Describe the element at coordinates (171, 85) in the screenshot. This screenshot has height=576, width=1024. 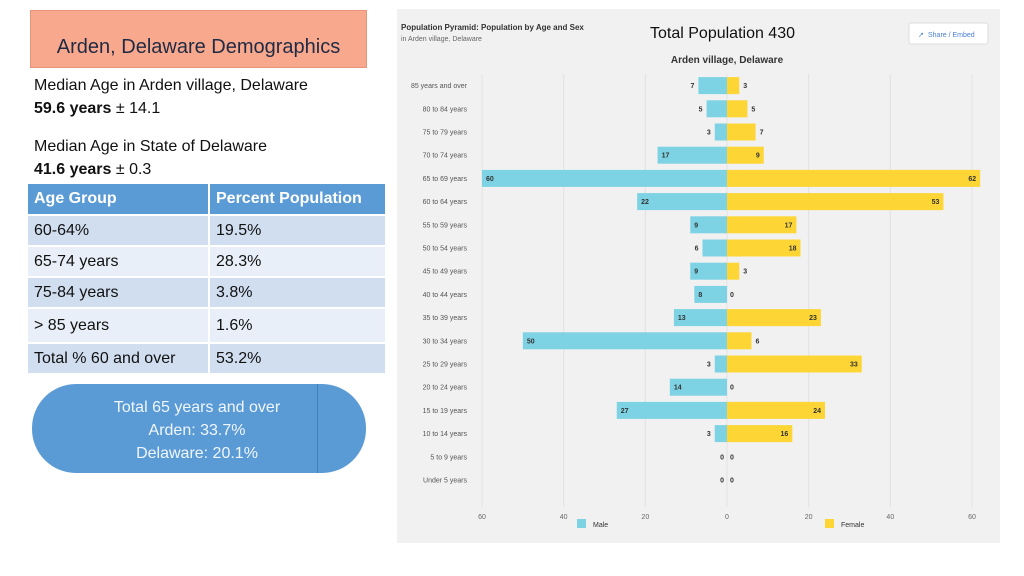
I see `median-local-label: Median Age in Arden village, Delaware` at that location.